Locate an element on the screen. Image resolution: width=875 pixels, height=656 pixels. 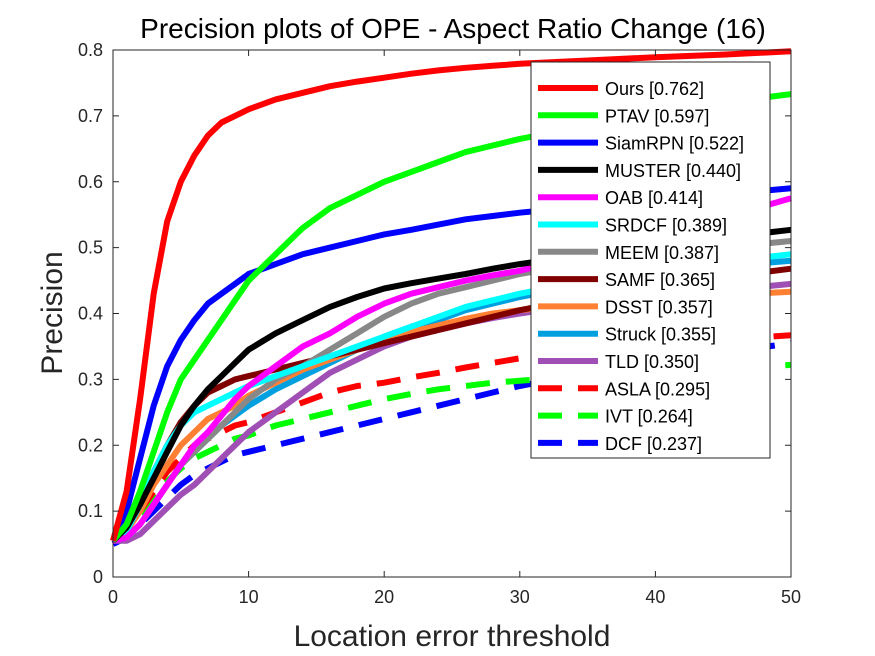
x-tick-label: 0 is located at coordinates (113, 597).